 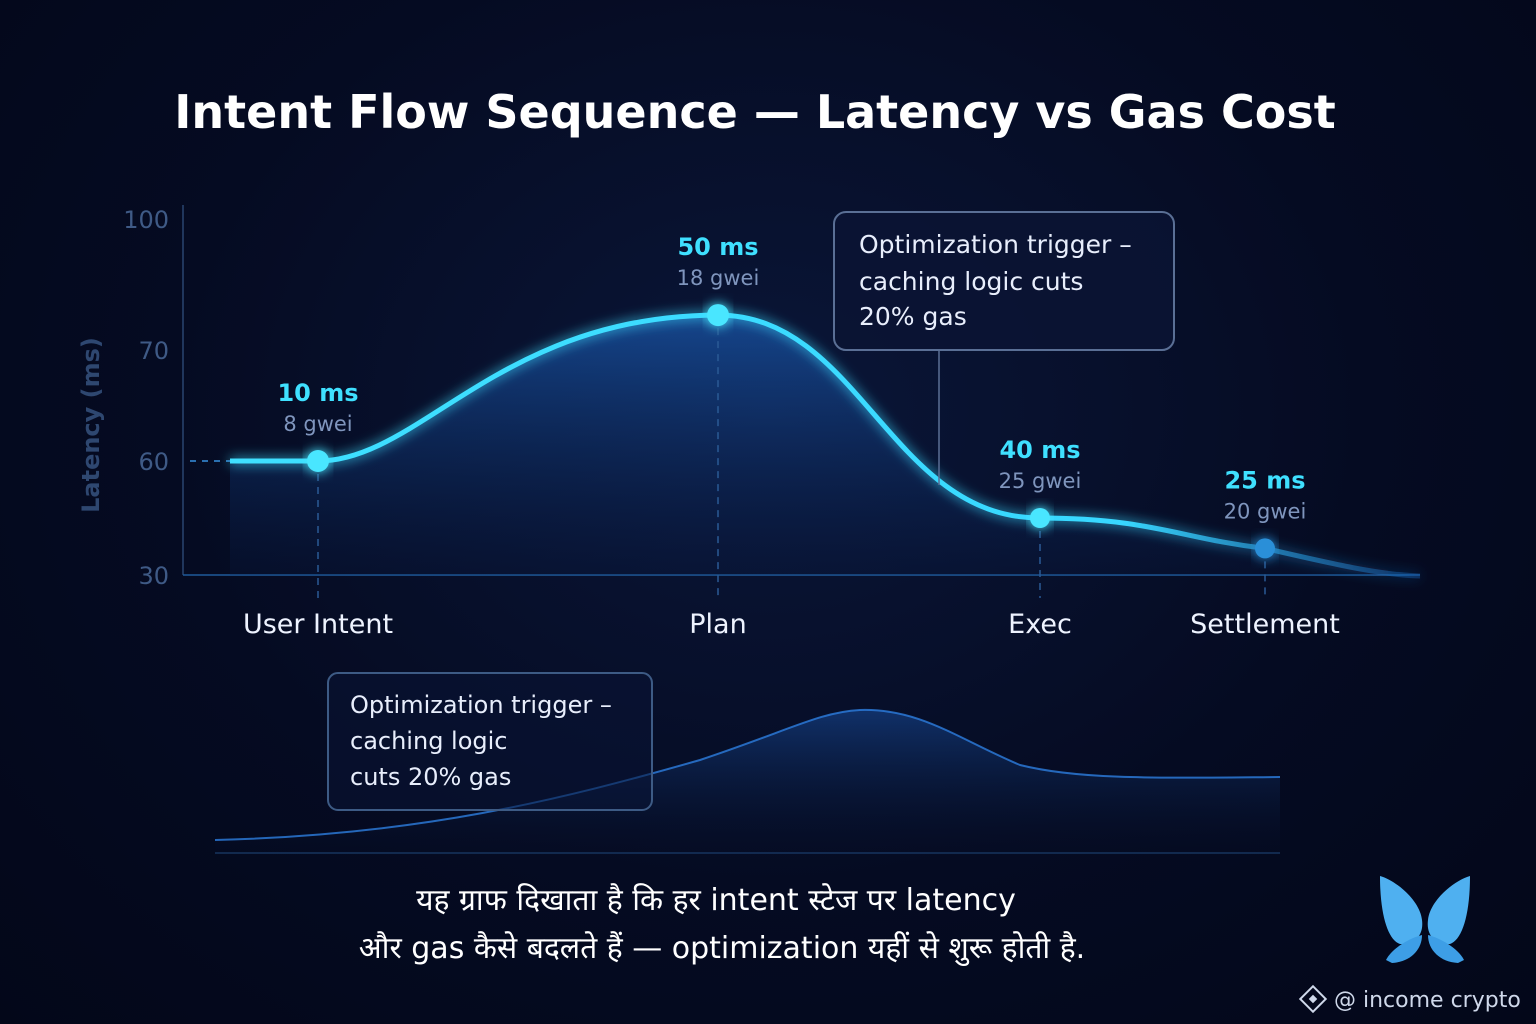 I want to click on gas-data-label: 20 gwei, so click(x=1265, y=511).